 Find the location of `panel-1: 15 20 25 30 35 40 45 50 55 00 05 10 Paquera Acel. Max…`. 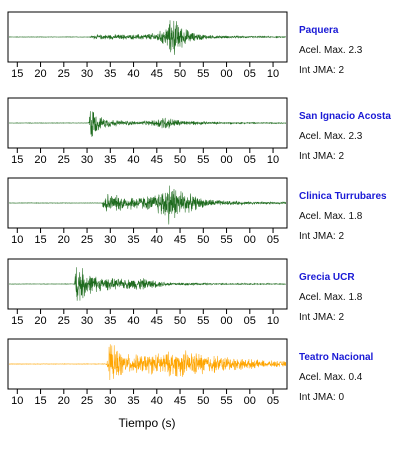

panel-1: 15 20 25 30 35 40 45 50 55 00 05 10 Paquera Acel. Max… is located at coordinates (185, 45).